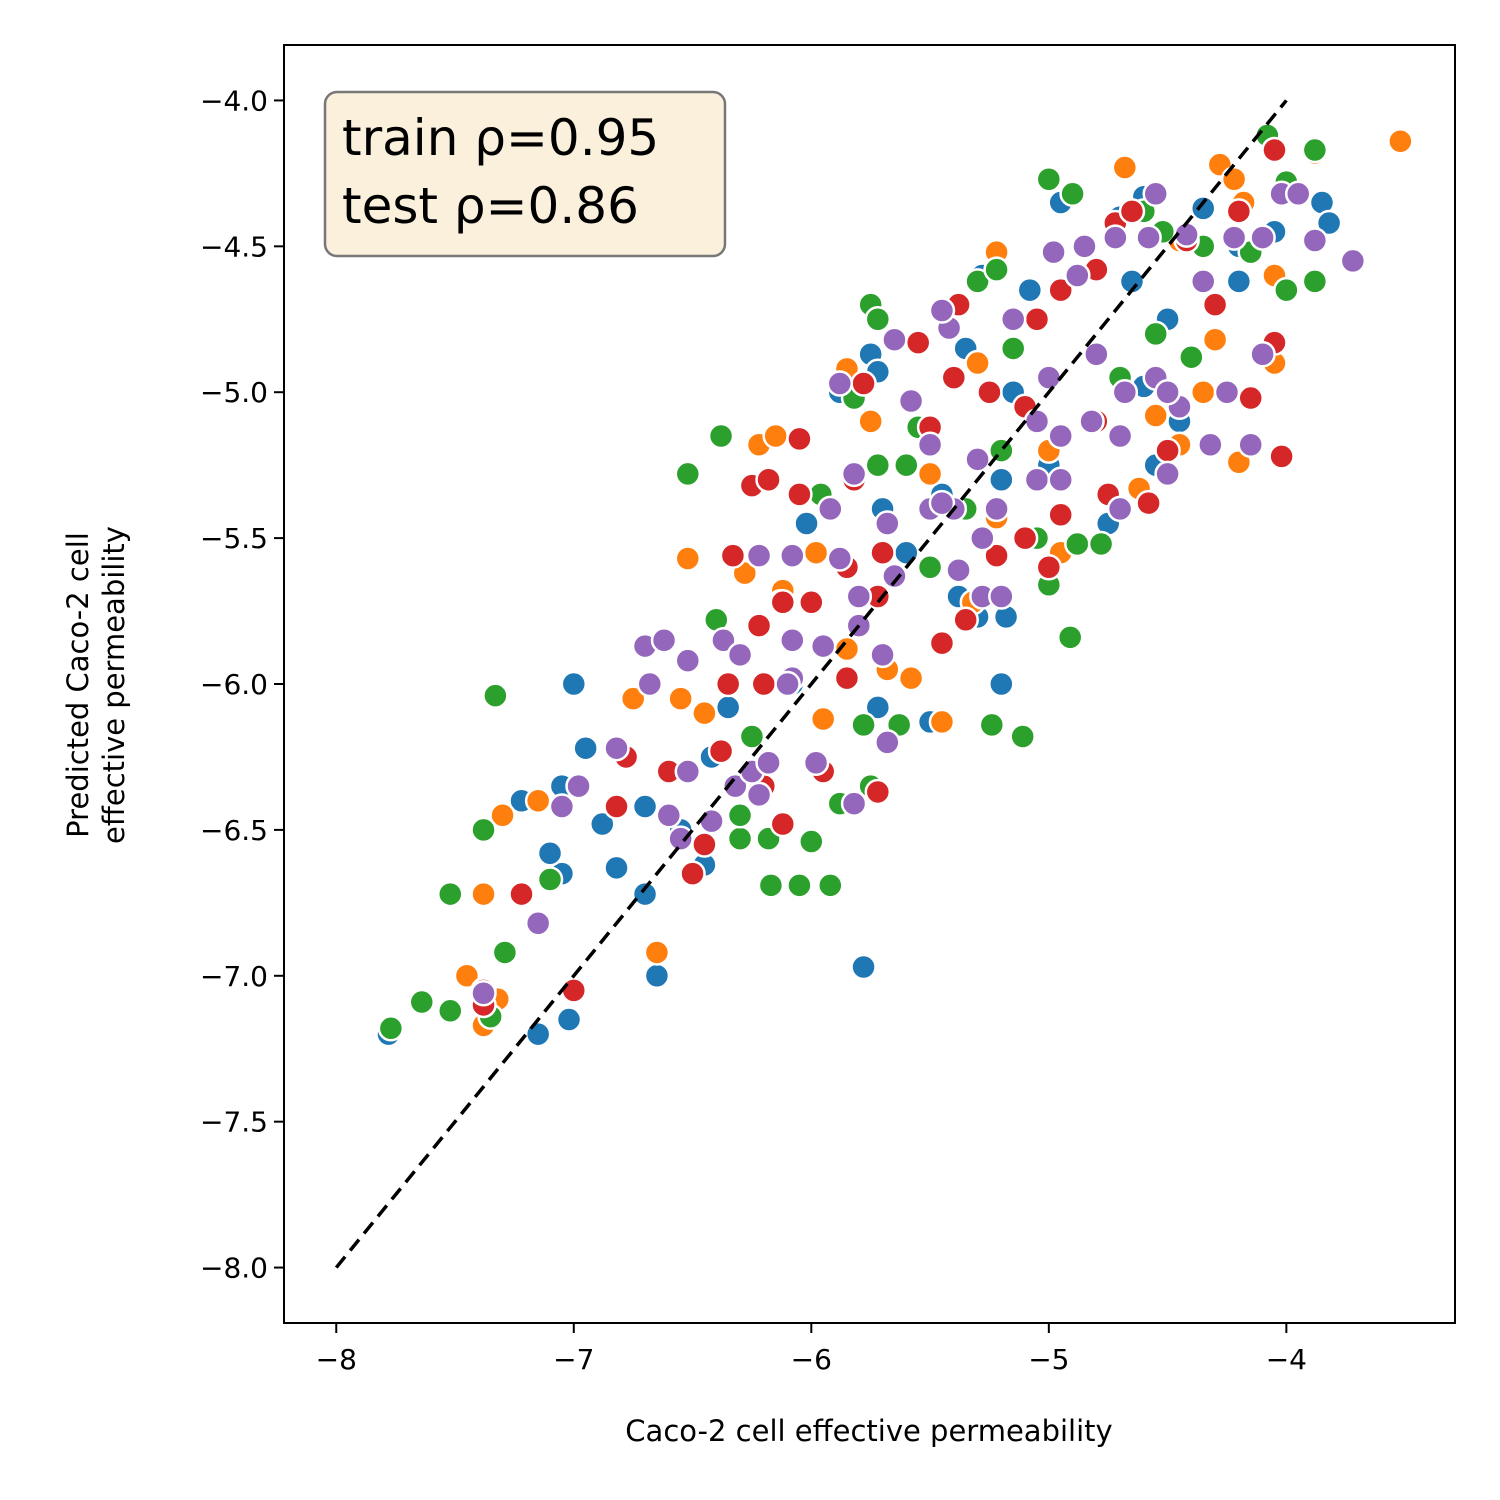  Describe the element at coordinates (525, 174) in the screenshot. I see `correlation-annotation-box: train ρ=0.95 test ρ=0.86` at that location.